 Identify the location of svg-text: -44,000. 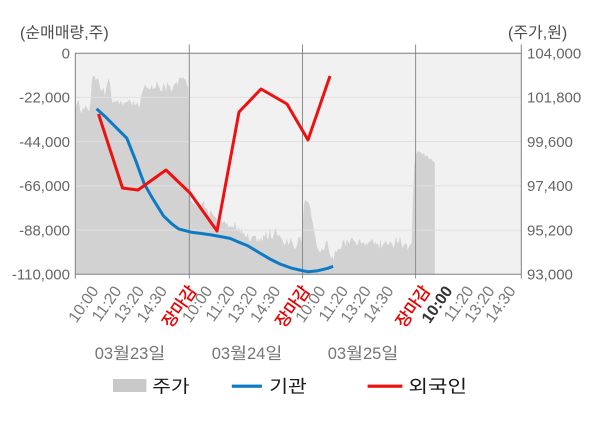
(44, 142).